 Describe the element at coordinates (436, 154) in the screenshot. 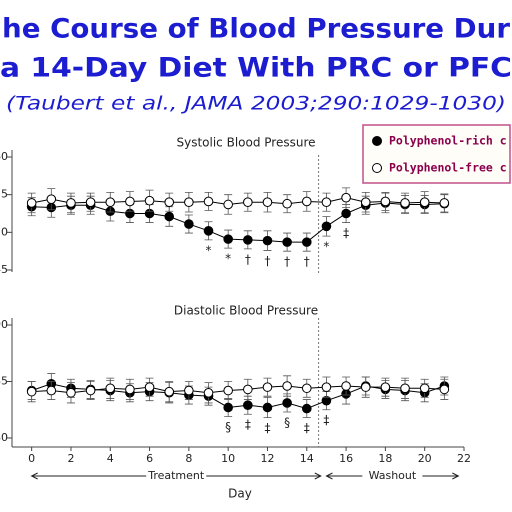

I see `legend-box` at that location.